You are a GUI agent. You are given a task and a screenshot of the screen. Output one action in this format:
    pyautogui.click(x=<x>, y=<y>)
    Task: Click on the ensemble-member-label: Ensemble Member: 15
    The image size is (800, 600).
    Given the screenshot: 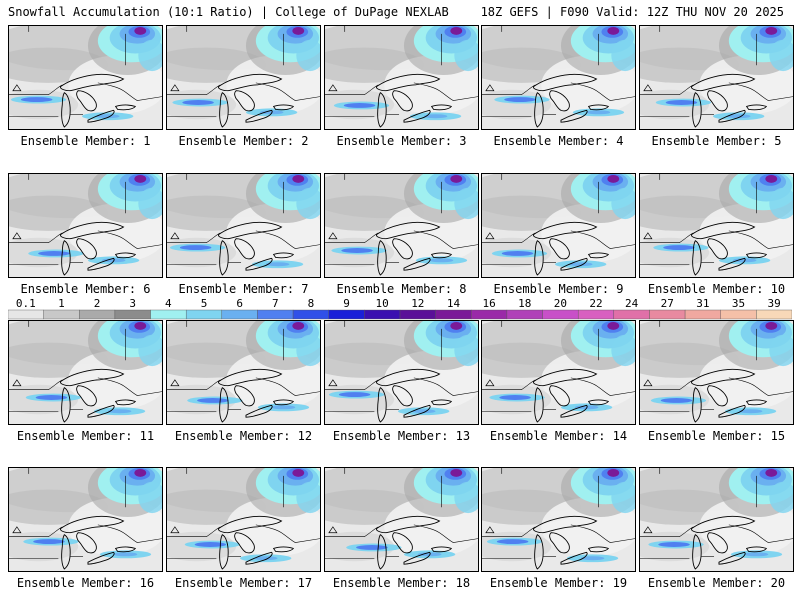 What is the action you would take?
    pyautogui.click(x=716, y=436)
    